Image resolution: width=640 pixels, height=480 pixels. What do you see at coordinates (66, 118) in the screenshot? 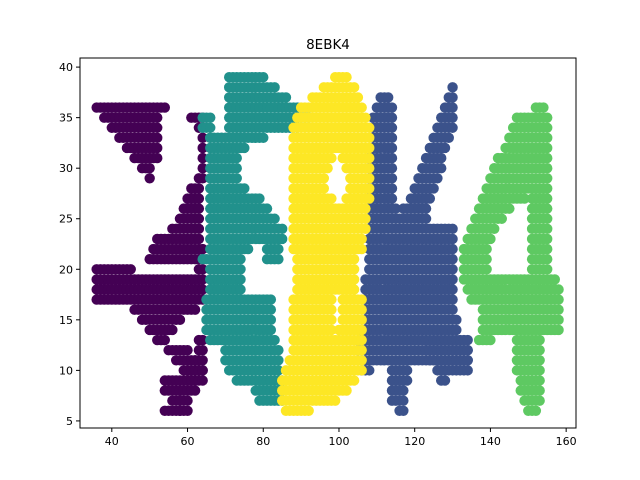
I see `y-tick-label: 35` at bounding box center [66, 118].